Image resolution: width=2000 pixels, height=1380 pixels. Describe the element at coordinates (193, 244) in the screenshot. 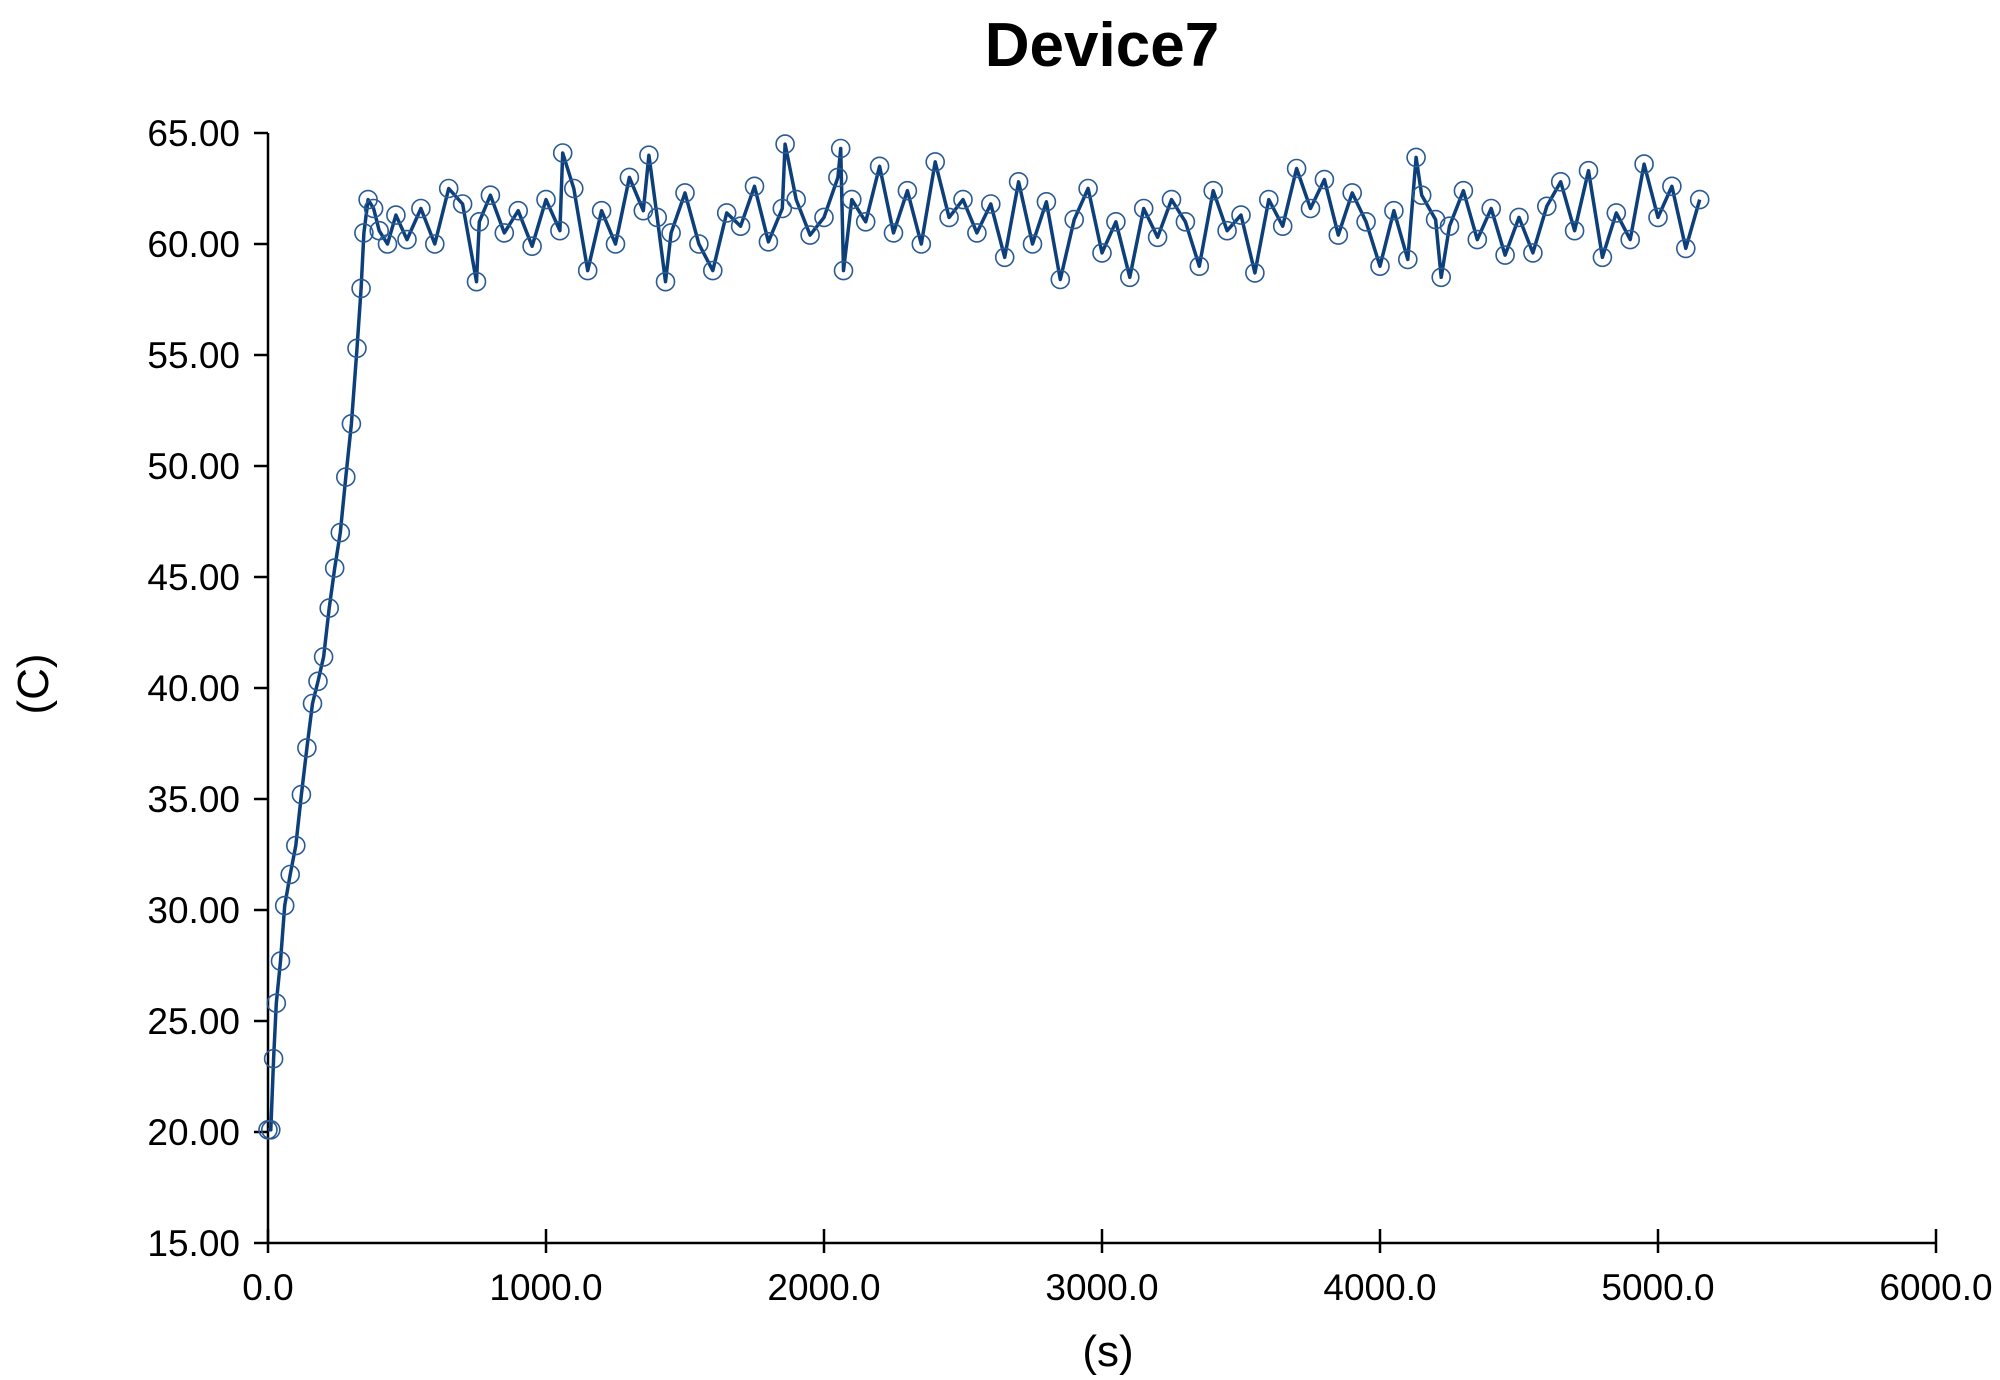

I see `y-tick-label: 60.00` at that location.